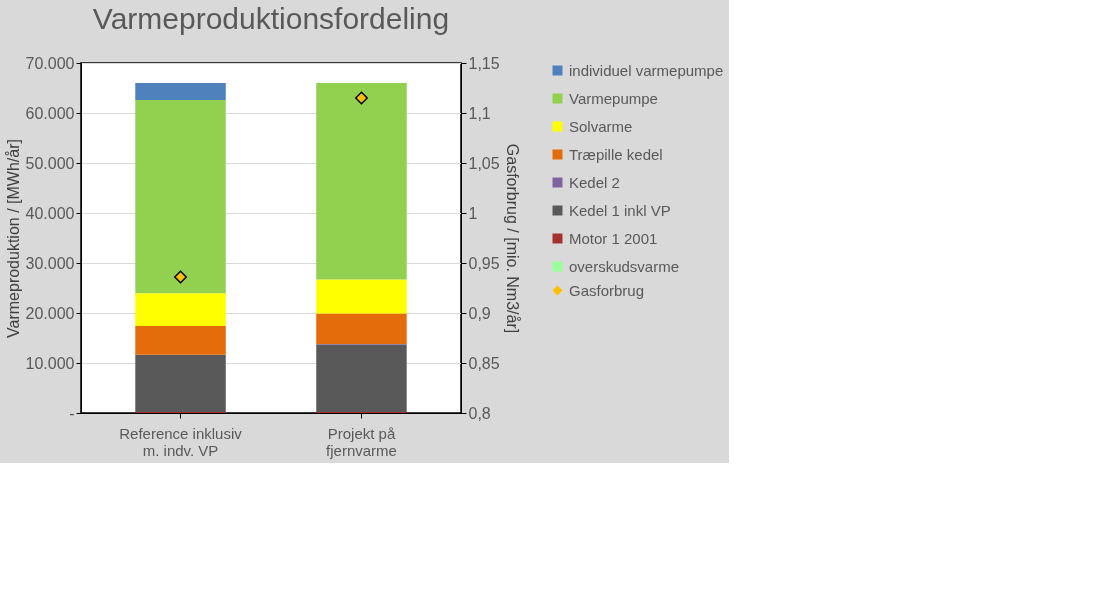 This screenshot has width=1106, height=602. What do you see at coordinates (473, 213) in the screenshot?
I see `y2-tick-label: 1` at bounding box center [473, 213].